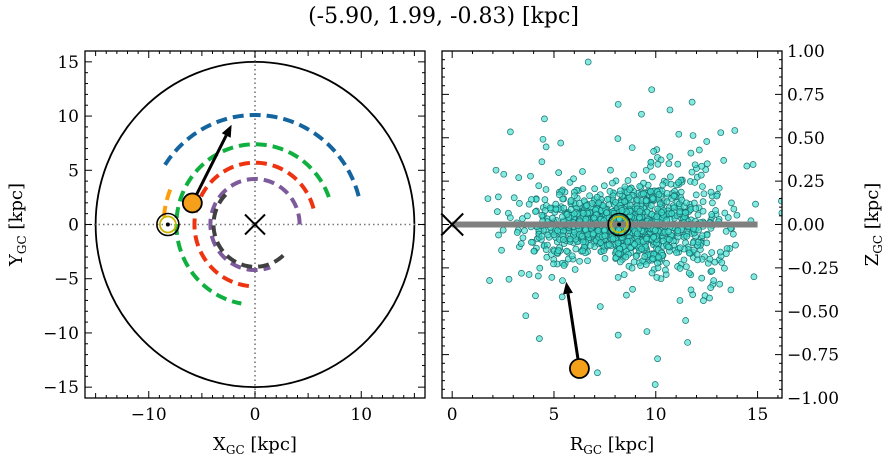  I want to click on y-tick-label: 0.25, so click(806, 182).